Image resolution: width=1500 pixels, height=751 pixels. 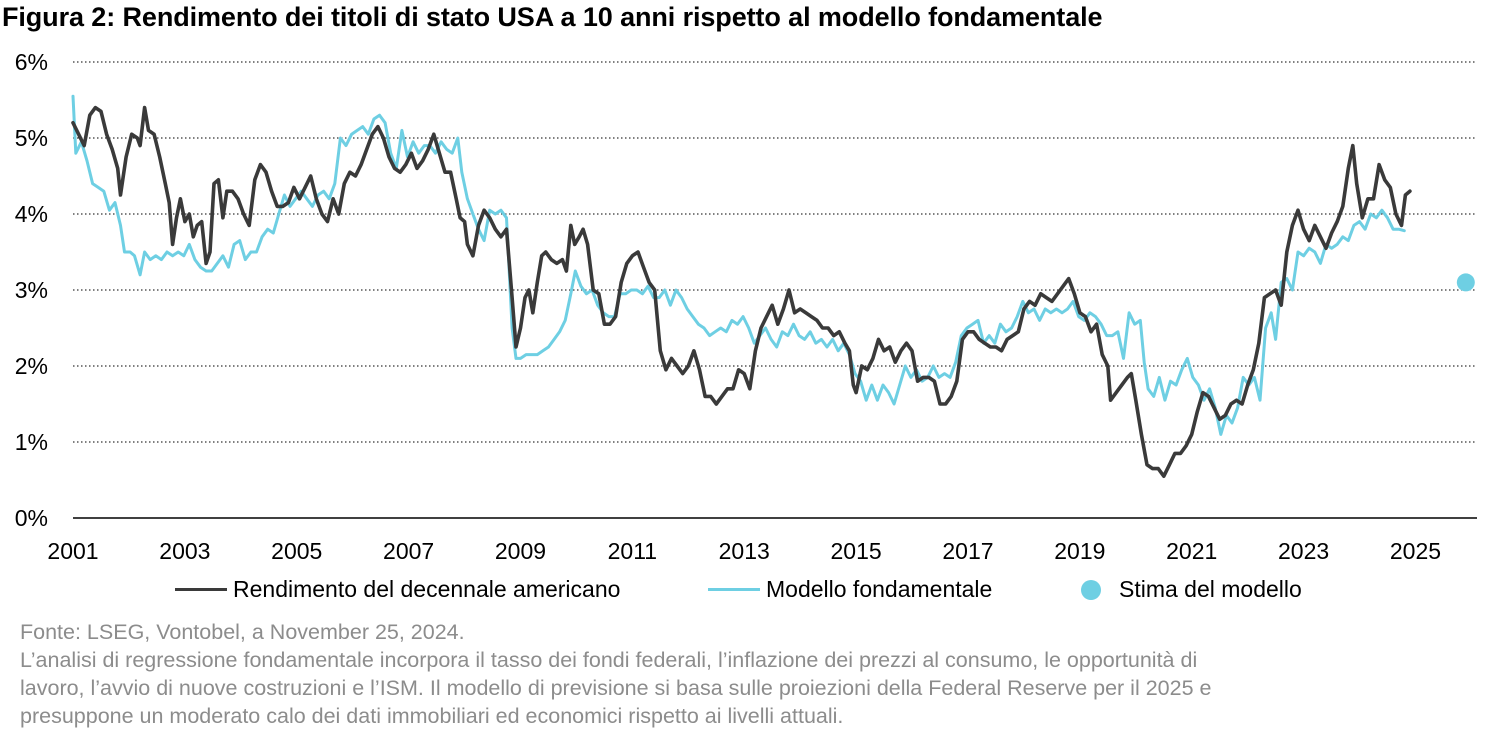 I want to click on legend-swatch-yield, so click(x=201, y=589).